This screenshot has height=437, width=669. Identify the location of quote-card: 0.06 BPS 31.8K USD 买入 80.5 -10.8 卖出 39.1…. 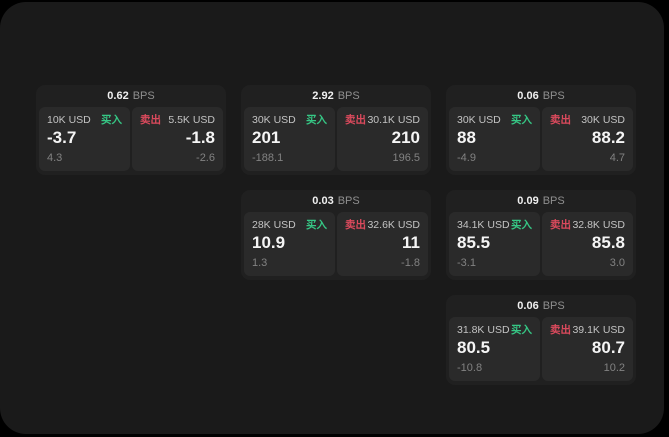
(541, 340).